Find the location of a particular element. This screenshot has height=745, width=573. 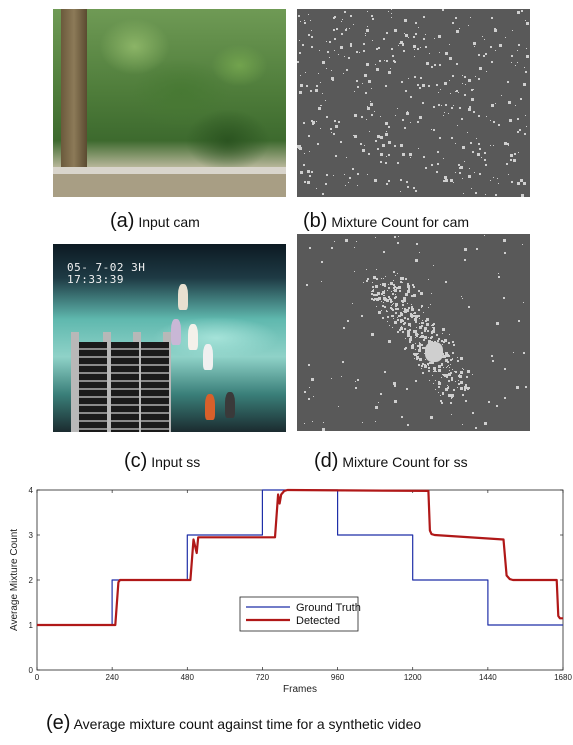

x-tick-label: 480 is located at coordinates (188, 677).